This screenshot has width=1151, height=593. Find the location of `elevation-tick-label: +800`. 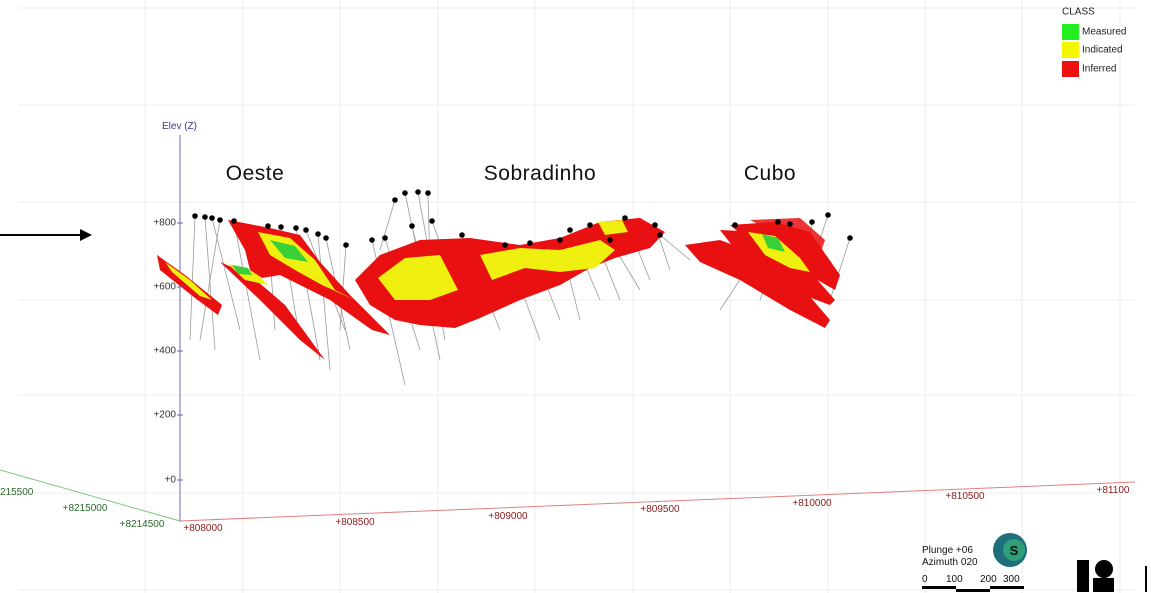

elevation-tick-label: +800 is located at coordinates (164, 223).